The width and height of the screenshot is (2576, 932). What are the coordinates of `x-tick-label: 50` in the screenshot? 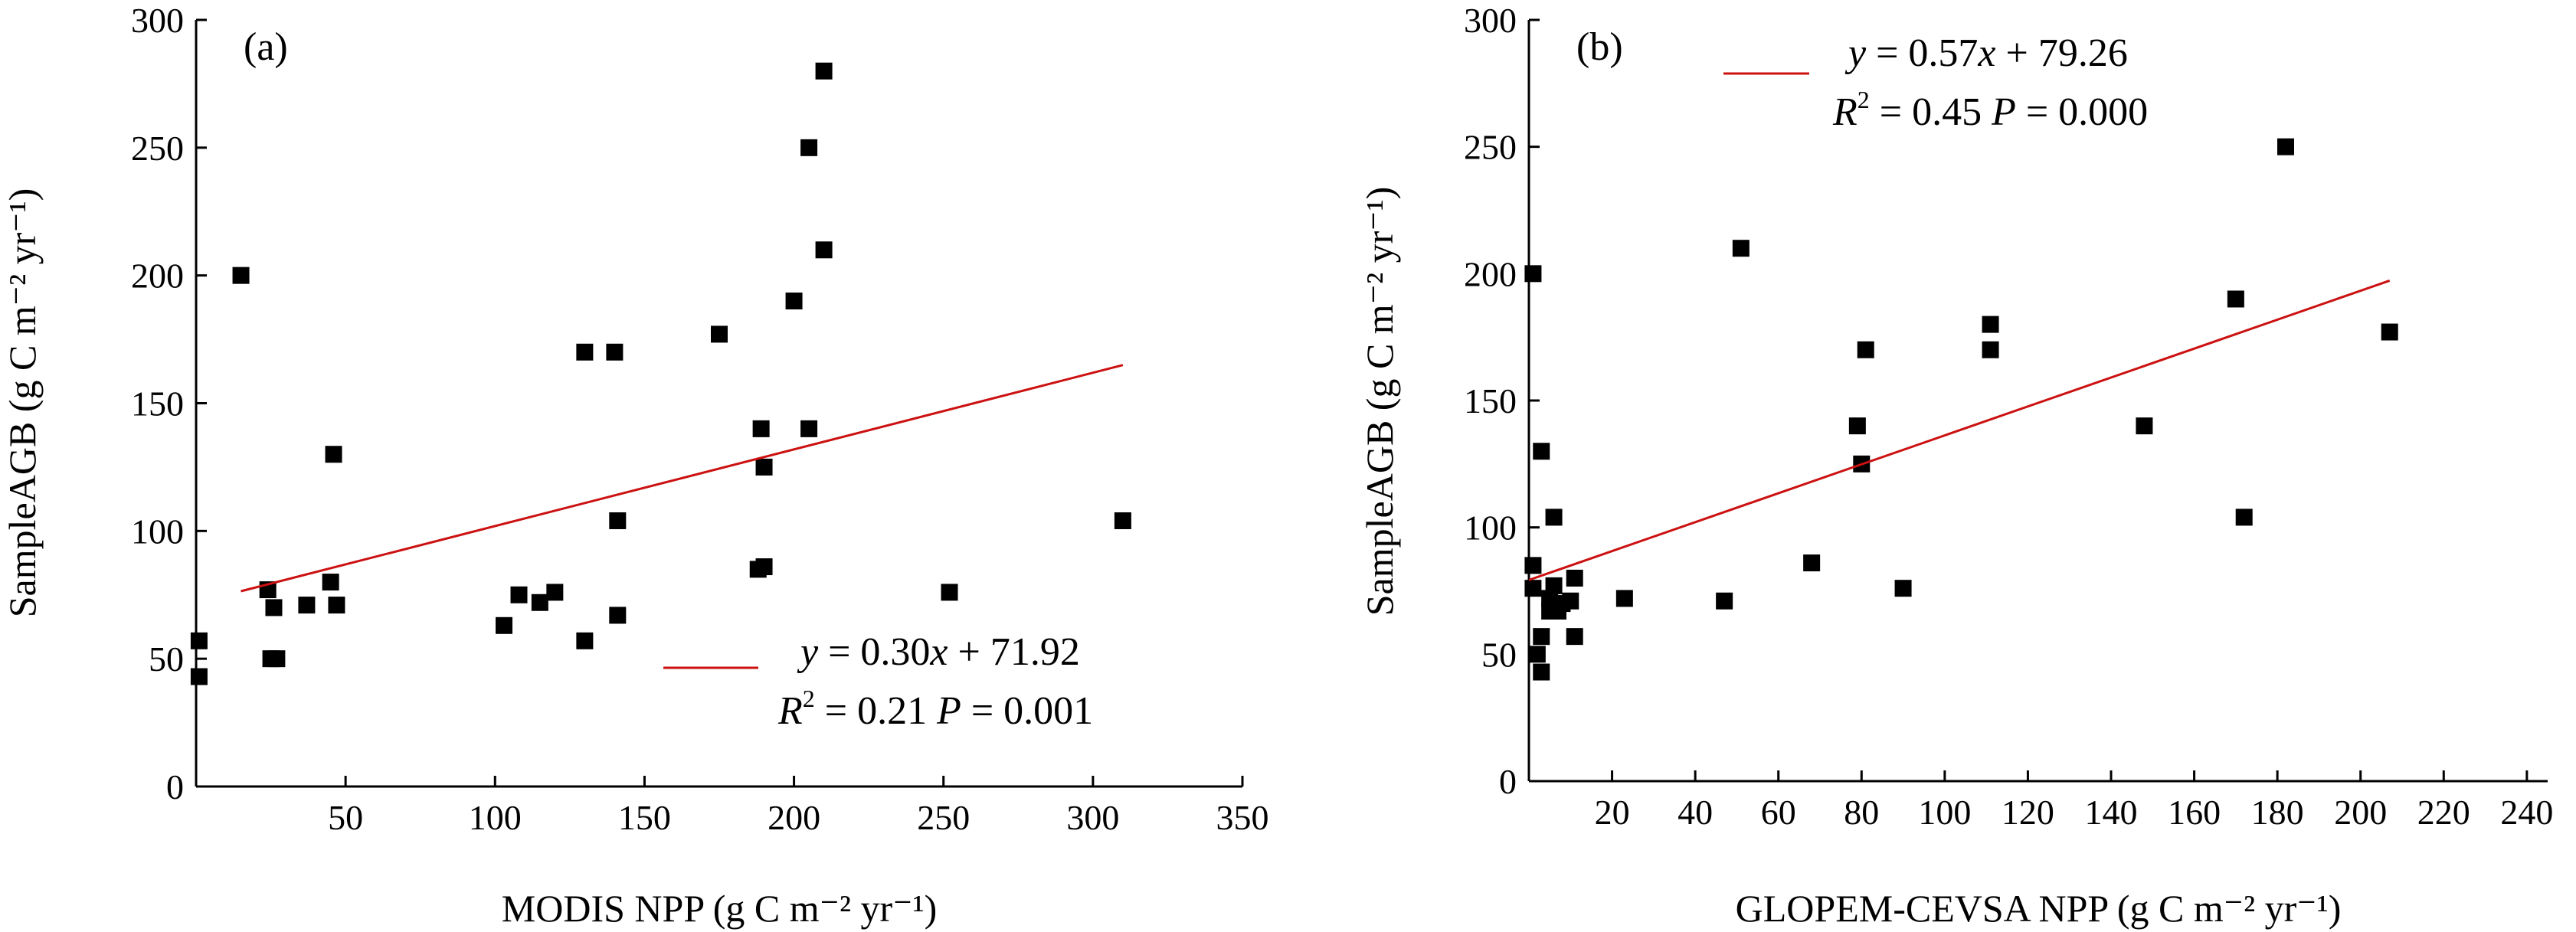 It's located at (345, 817).